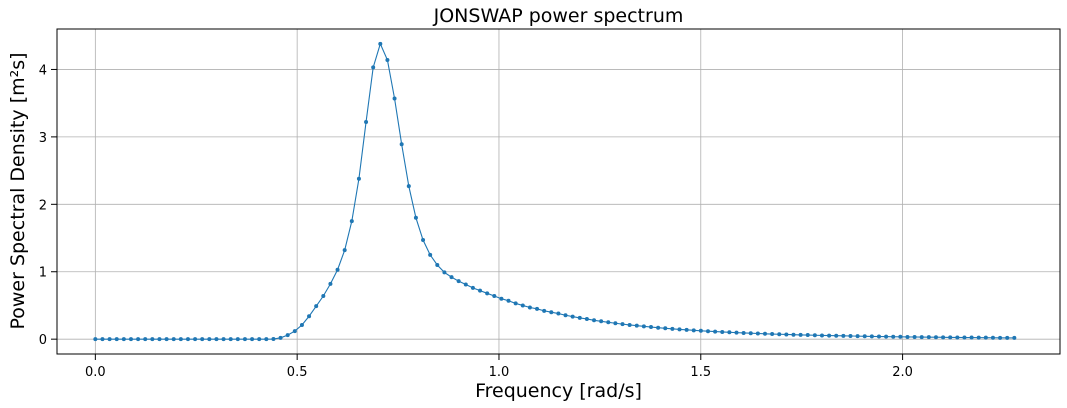  I want to click on x-tick-label: 0.0, so click(95, 372).